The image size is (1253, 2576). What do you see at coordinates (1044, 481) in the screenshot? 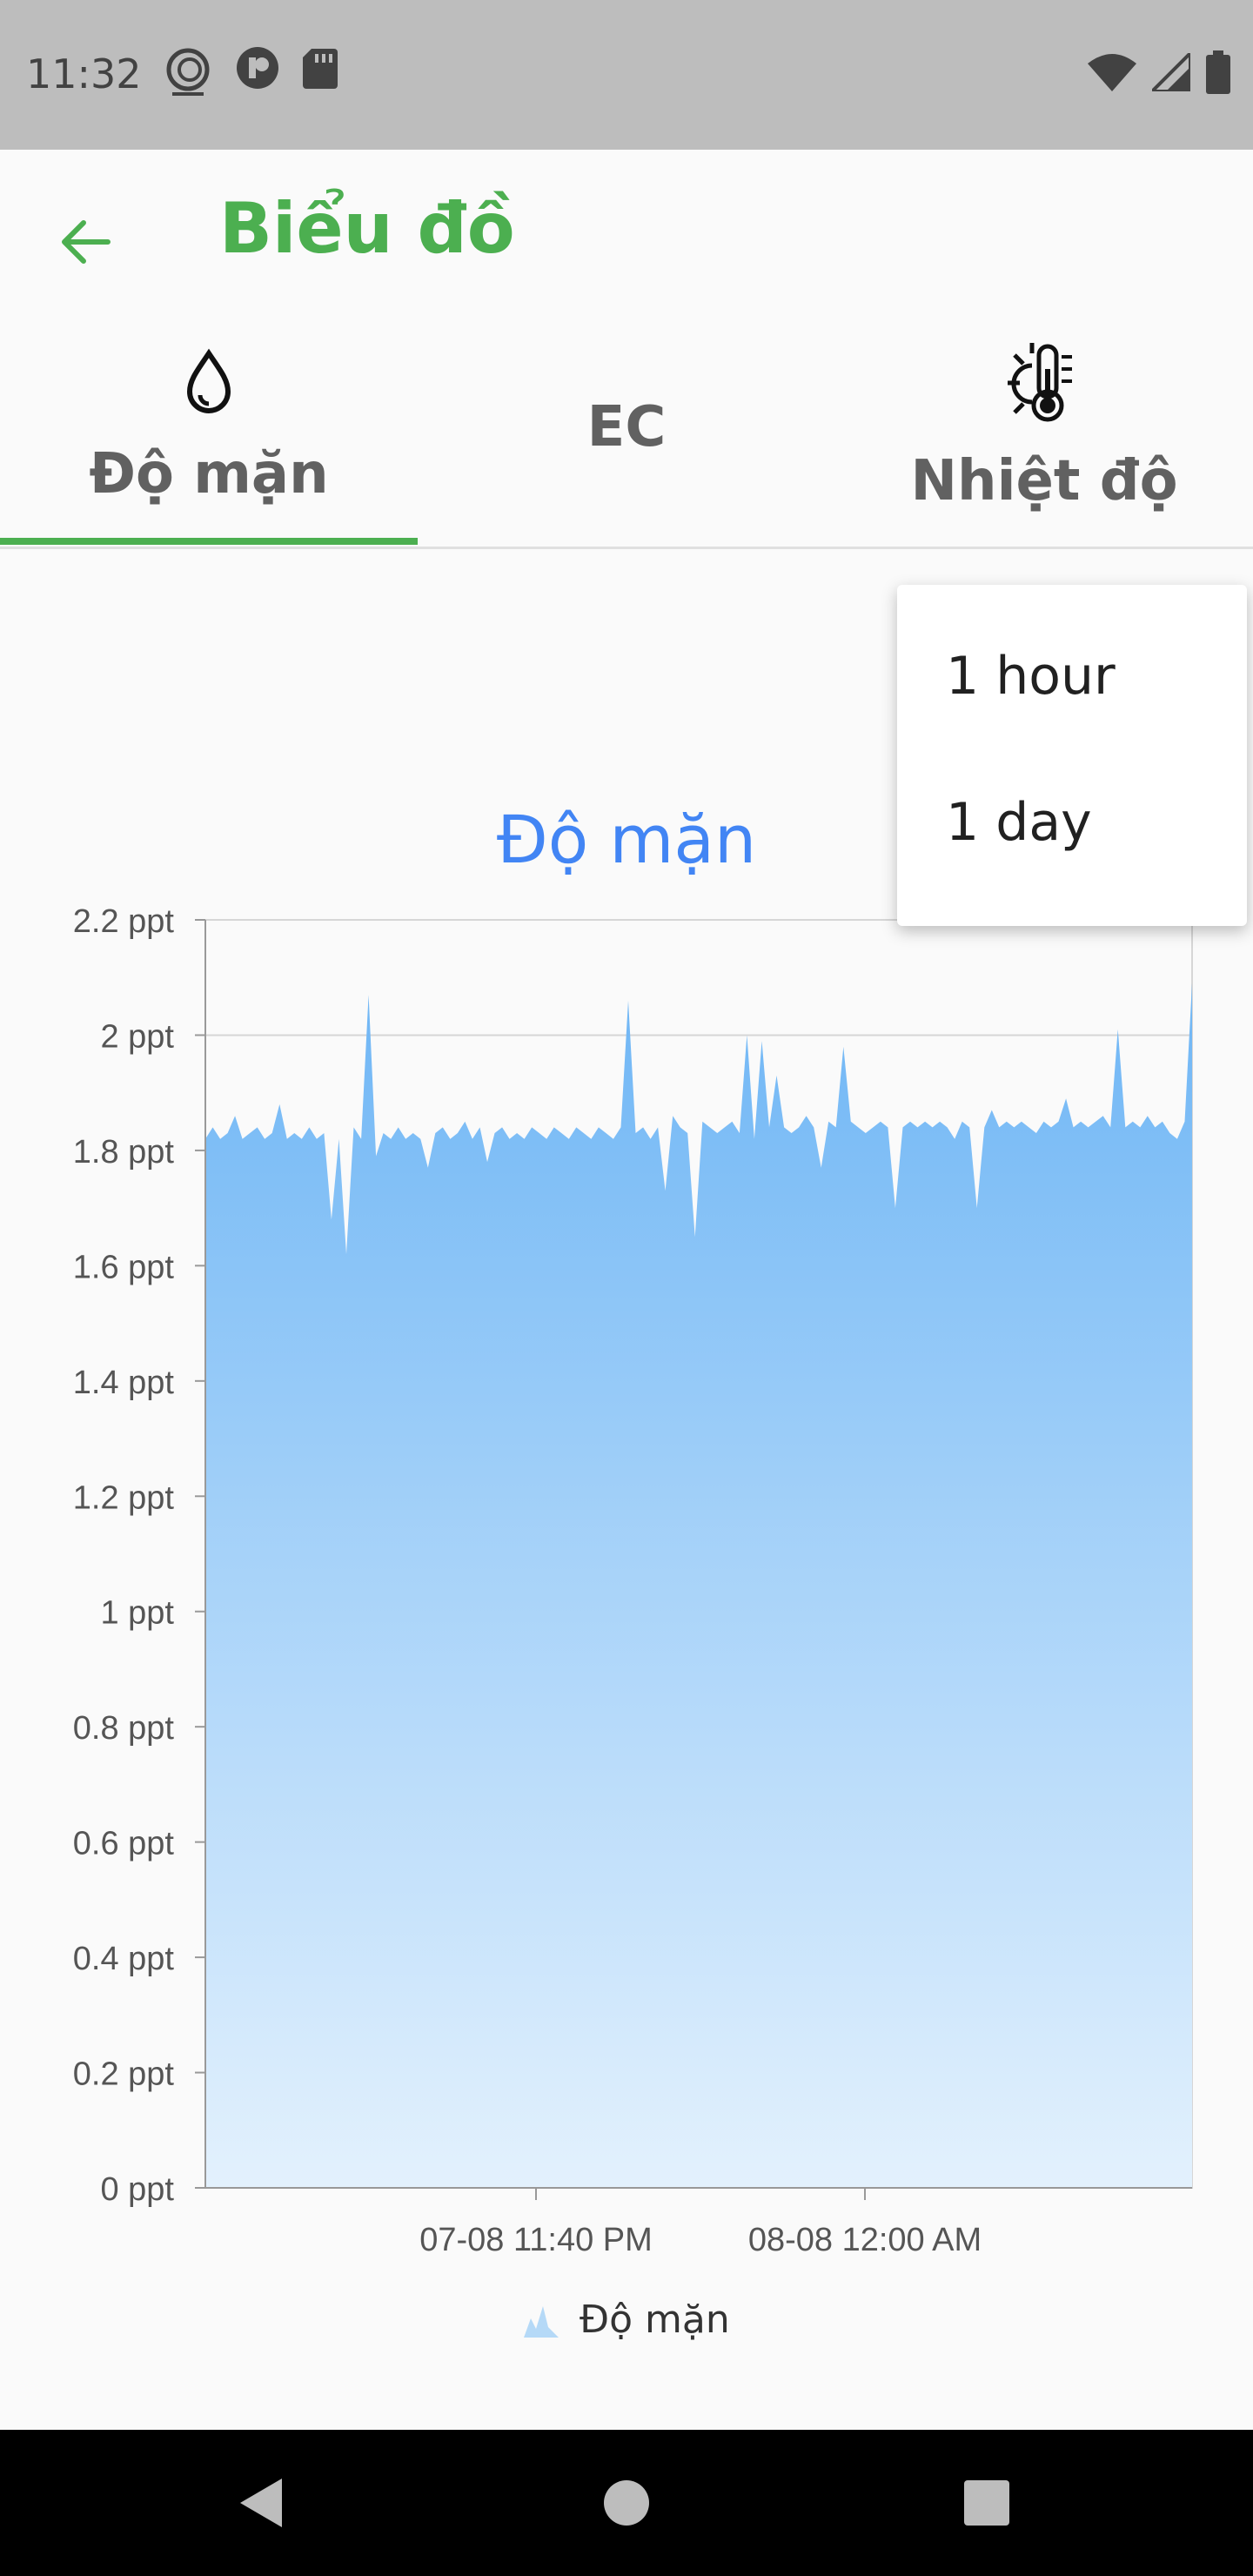
I see `tab-label: Nhiệt độ` at bounding box center [1044, 481].